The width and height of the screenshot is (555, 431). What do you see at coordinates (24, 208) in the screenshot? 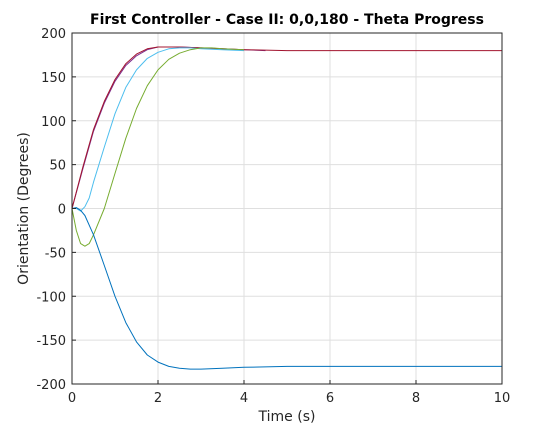
I see `y-axis-label: Orientation (Degrees)` at bounding box center [24, 208].